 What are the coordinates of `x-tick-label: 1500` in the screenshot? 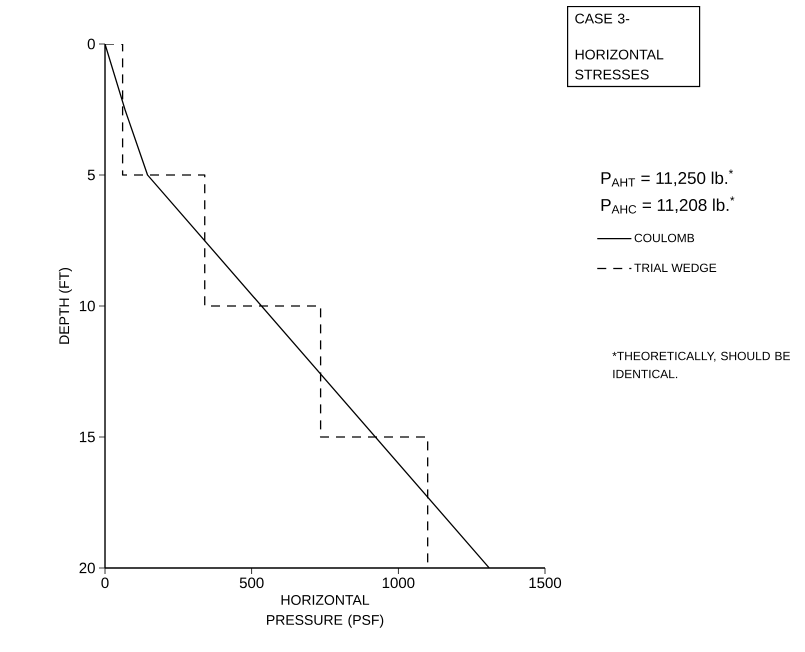 It's located at (545, 583).